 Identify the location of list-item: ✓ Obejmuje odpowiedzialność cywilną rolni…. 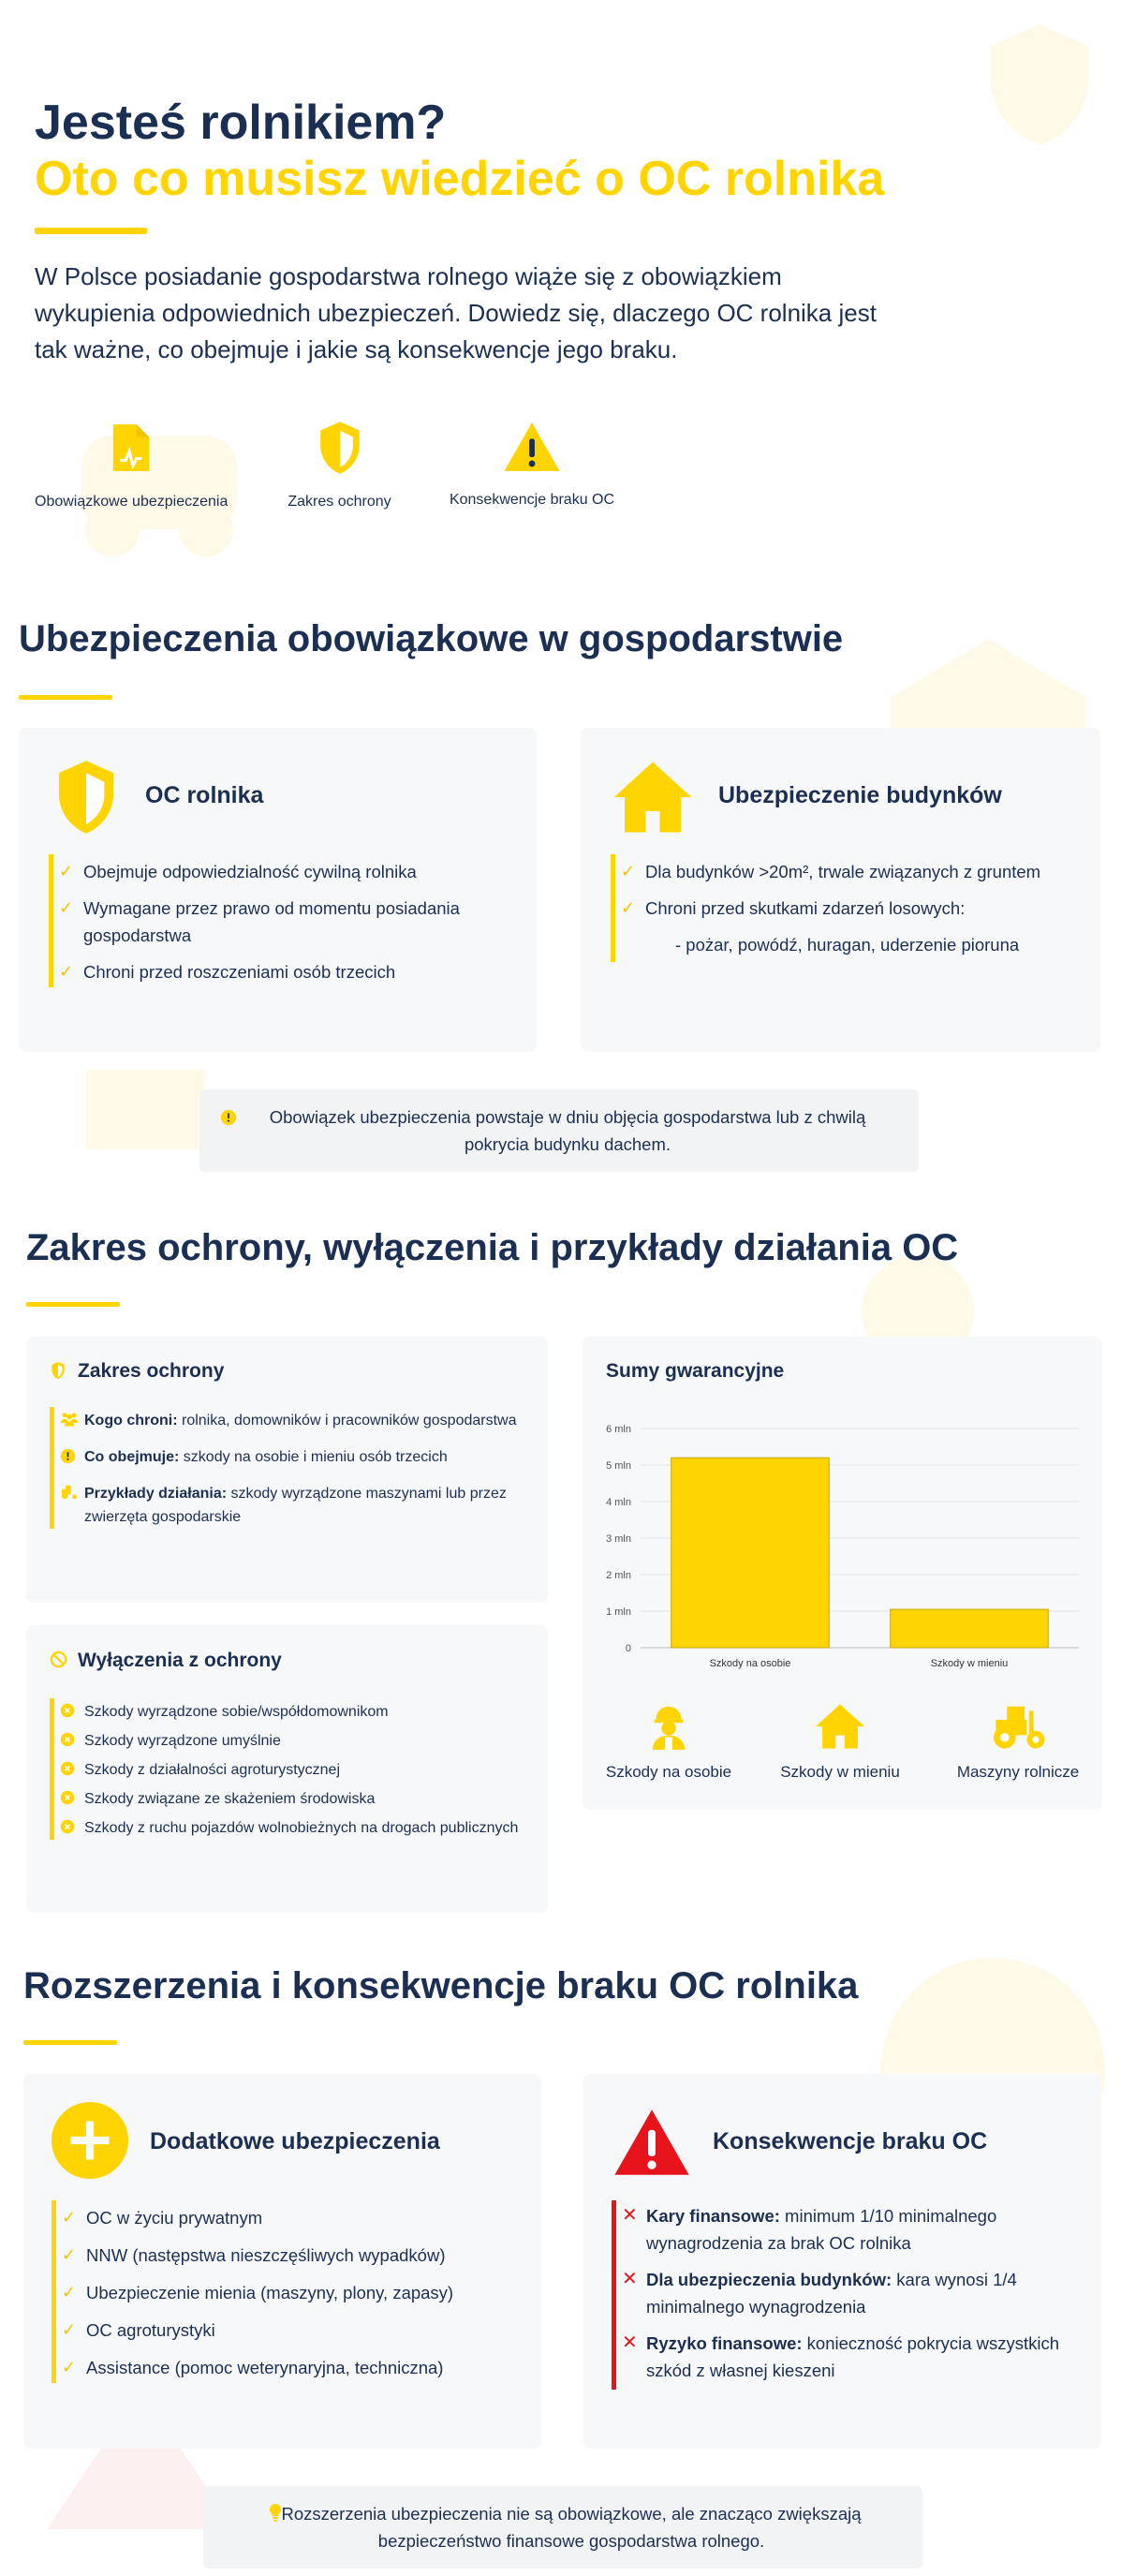
(285, 871).